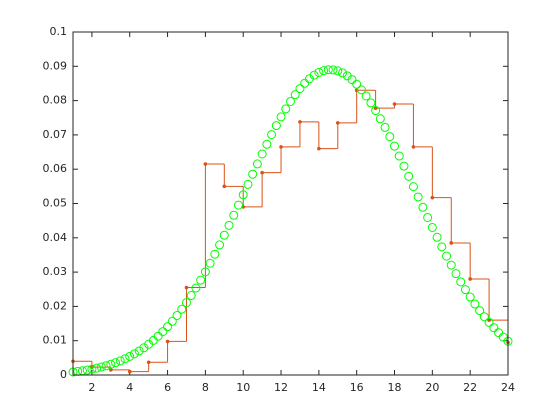 The width and height of the screenshot is (560, 420). Describe the element at coordinates (167, 387) in the screenshot. I see `x-tick-label: 6` at that location.